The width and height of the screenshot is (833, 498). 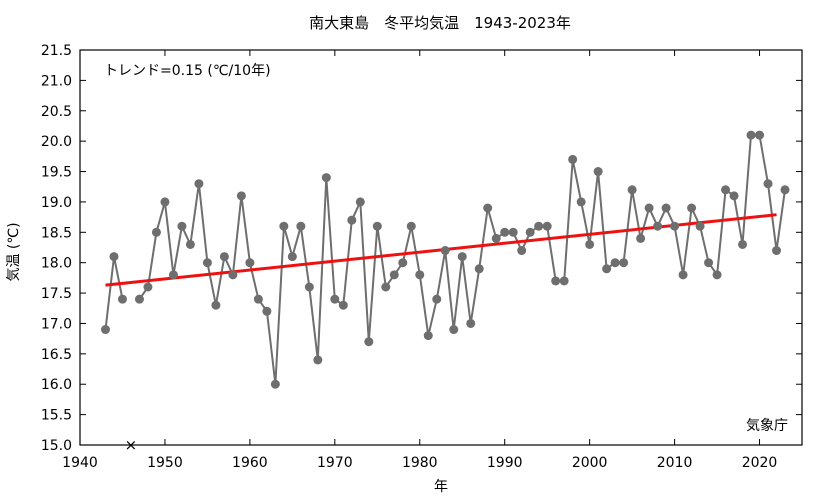 I want to click on y-tick-label: 16.5, so click(x=56, y=355).